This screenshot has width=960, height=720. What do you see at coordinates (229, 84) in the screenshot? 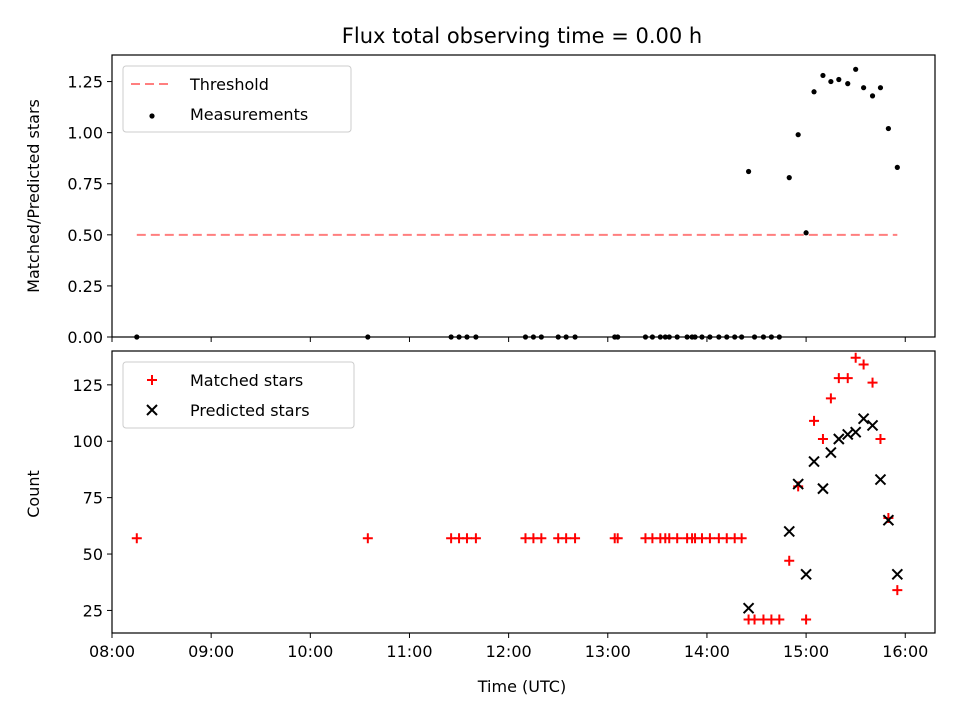
I see `legend-label: Threshold` at bounding box center [229, 84].